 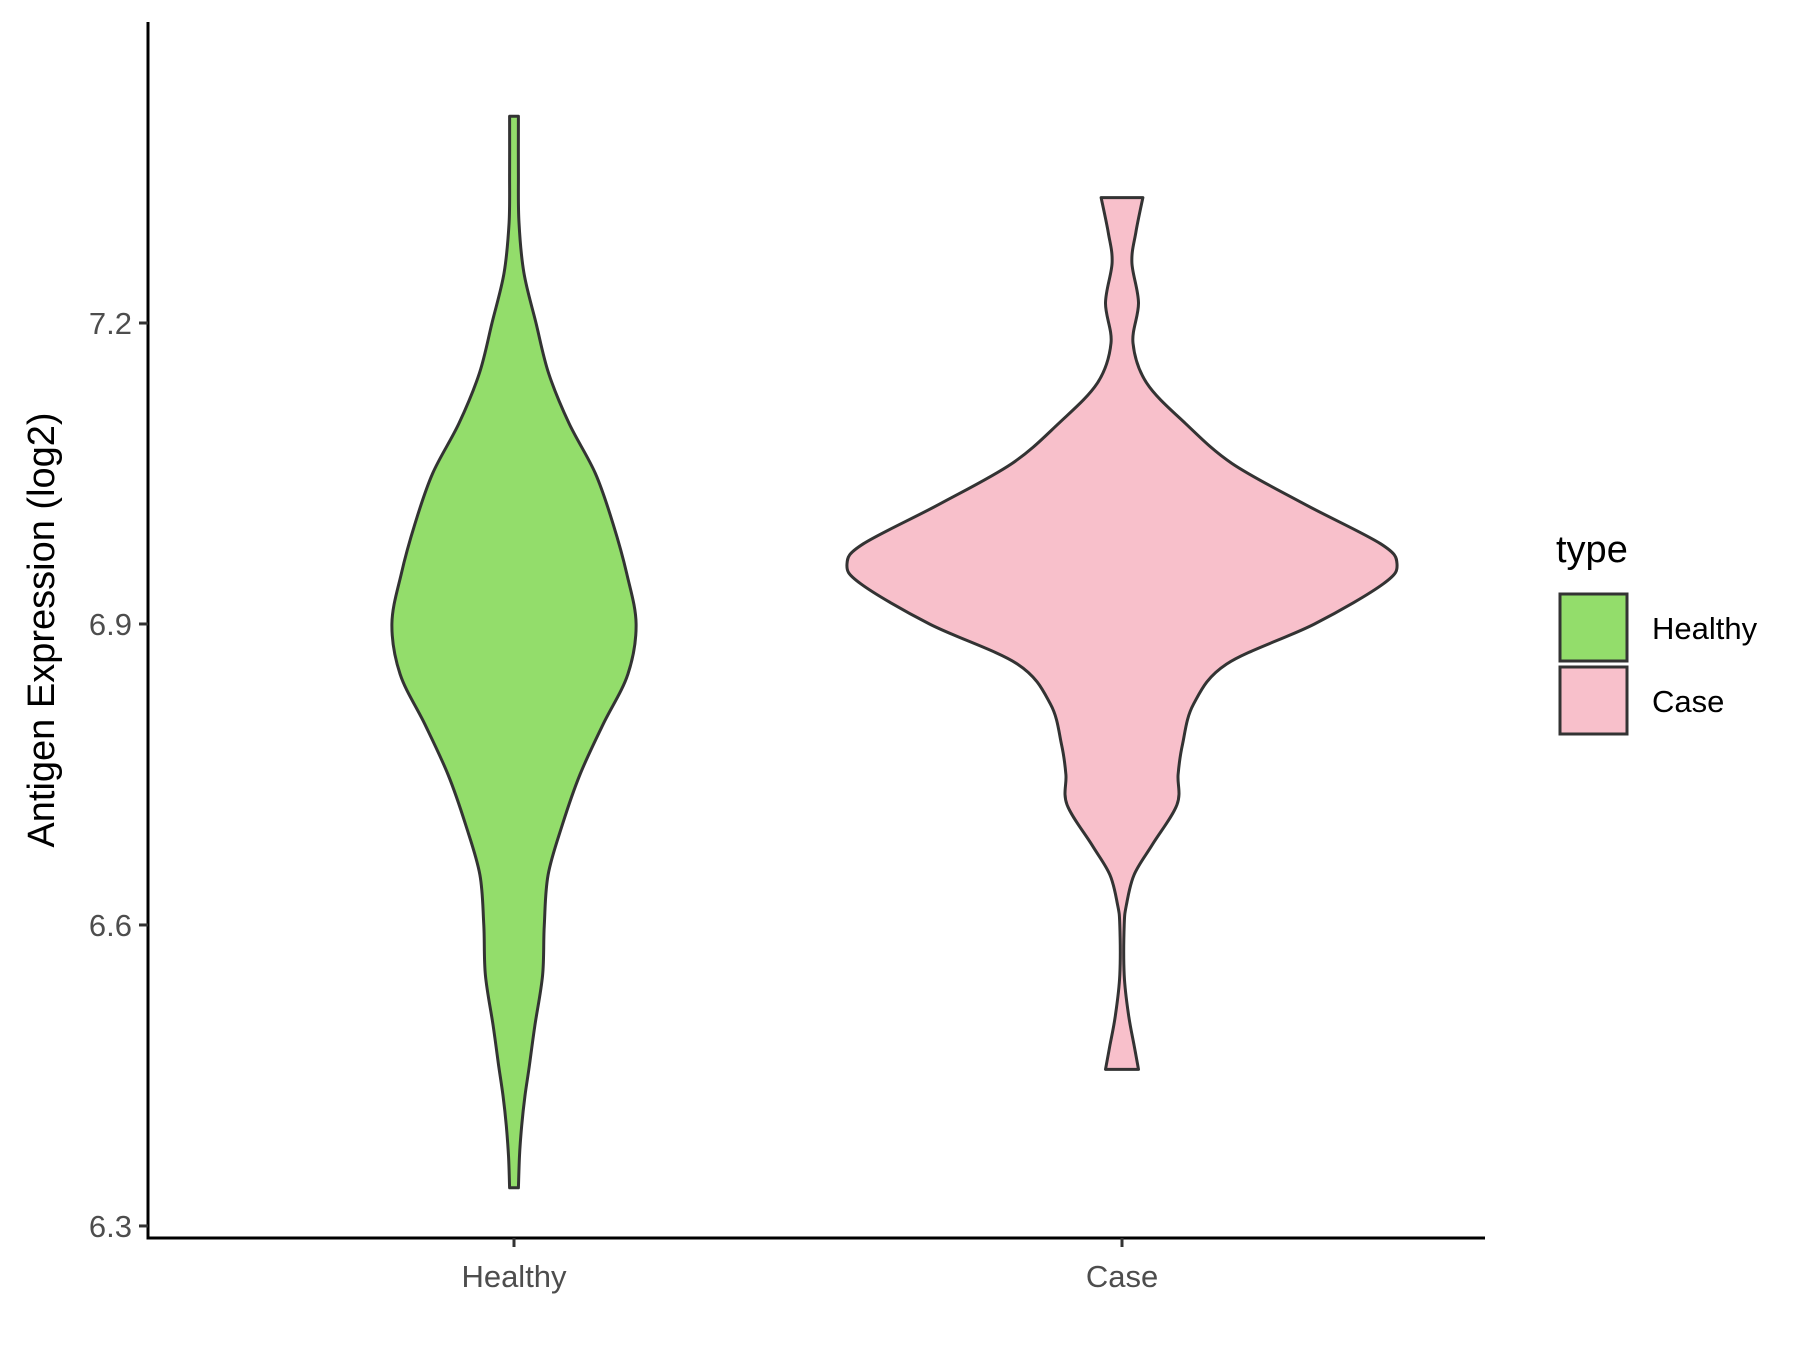 I want to click on x-tick-label-case: Case, so click(x=1122, y=1276).